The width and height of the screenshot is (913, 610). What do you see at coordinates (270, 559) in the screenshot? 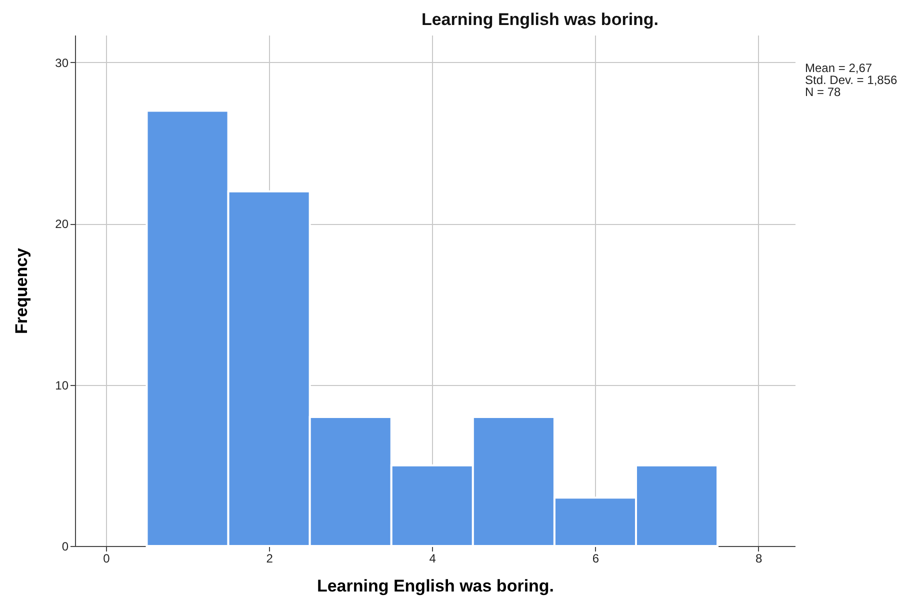
I see `x-tick-label: 2` at bounding box center [270, 559].